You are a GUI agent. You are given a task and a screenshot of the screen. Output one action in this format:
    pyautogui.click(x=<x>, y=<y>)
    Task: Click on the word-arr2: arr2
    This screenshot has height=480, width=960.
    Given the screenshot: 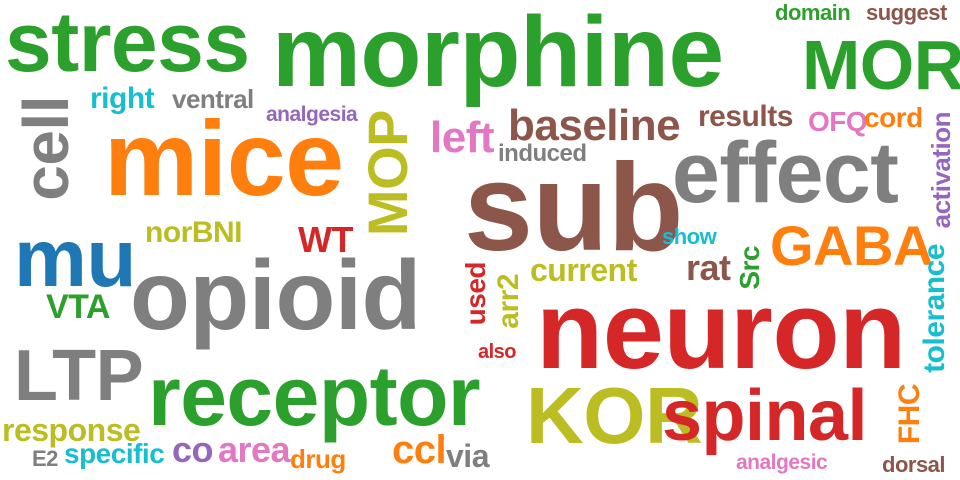 What is the action you would take?
    pyautogui.click(x=508, y=301)
    